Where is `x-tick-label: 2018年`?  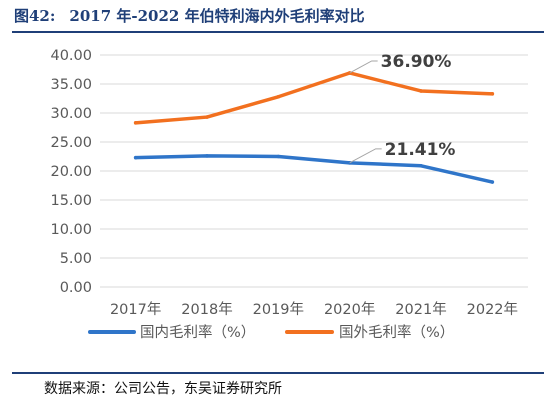 x-tick-label: 2018年 is located at coordinates (206, 309).